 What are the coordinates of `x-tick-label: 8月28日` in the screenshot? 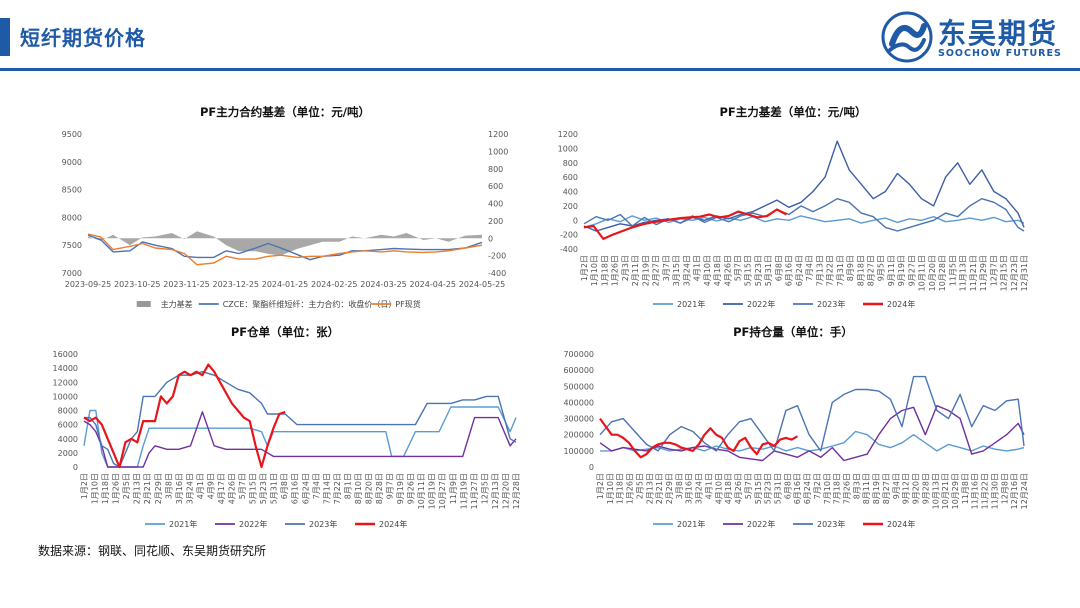 It's located at (379, 488).